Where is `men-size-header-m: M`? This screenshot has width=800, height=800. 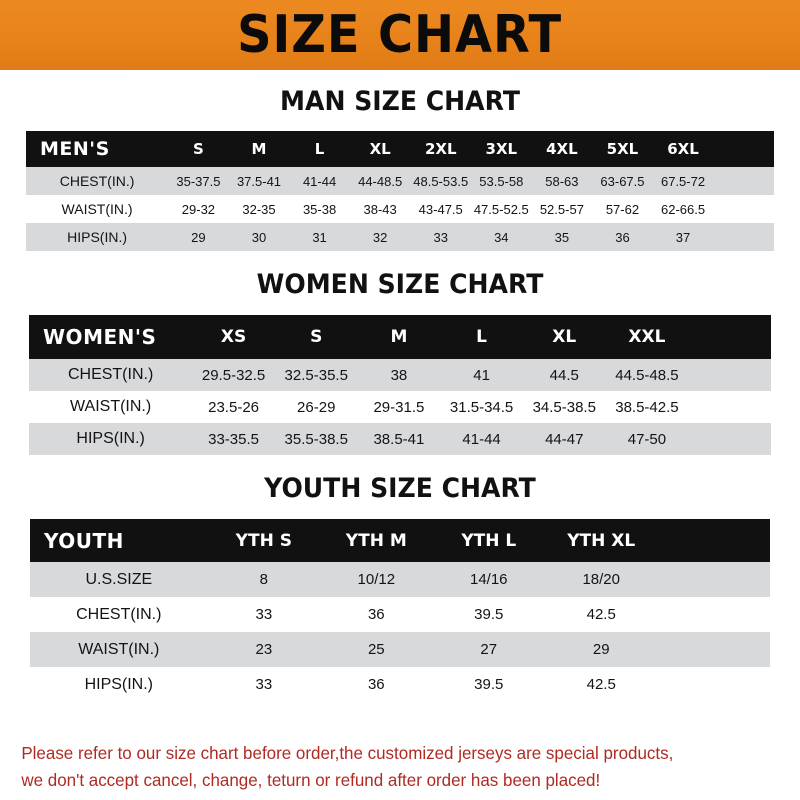
men-size-header-m: M is located at coordinates (259, 149).